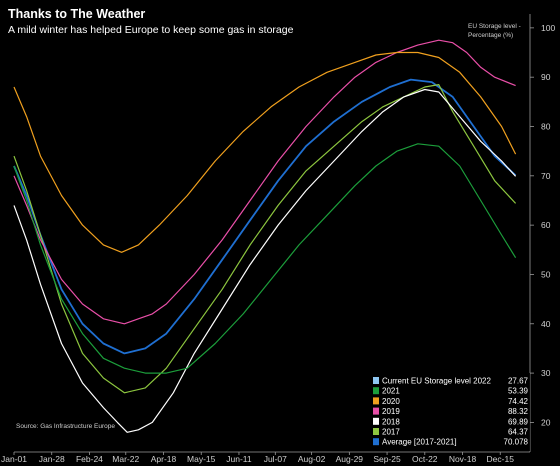 This screenshot has height=466, width=560. Describe the element at coordinates (89, 459) in the screenshot. I see `x-tick-label: Feb-24` at that location.